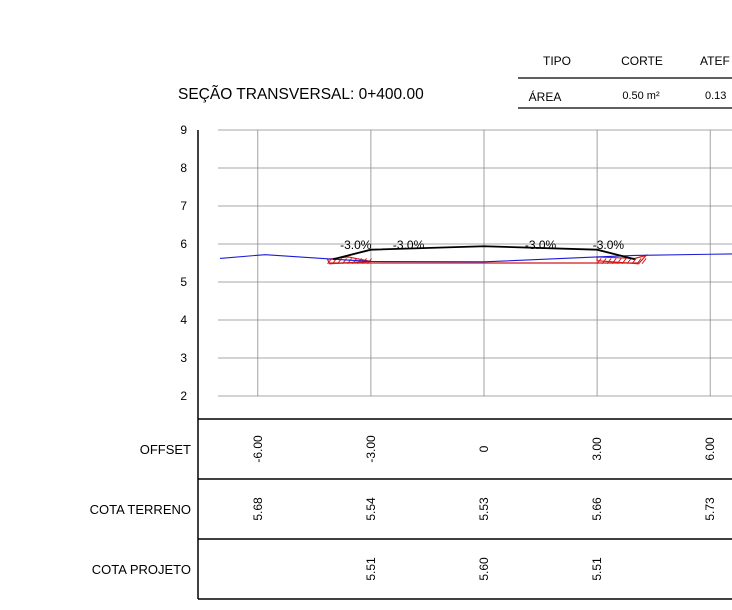 The image size is (732, 610). Describe the element at coordinates (183, 358) in the screenshot. I see `y-tick-label: 3` at that location.